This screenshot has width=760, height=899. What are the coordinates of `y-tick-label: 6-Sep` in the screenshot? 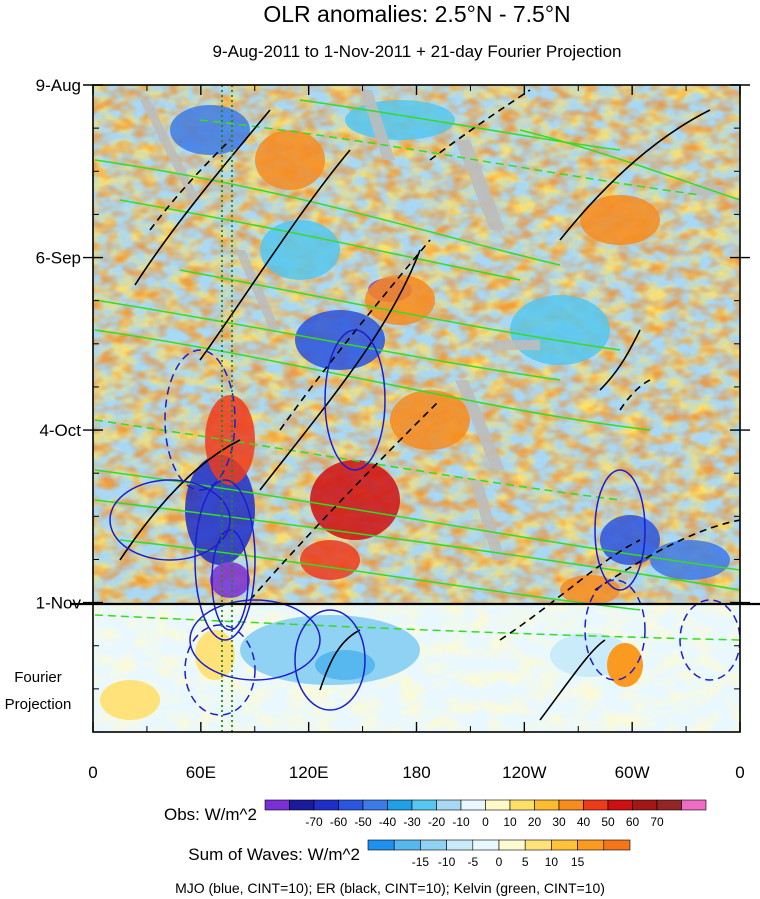 It's located at (58, 258).